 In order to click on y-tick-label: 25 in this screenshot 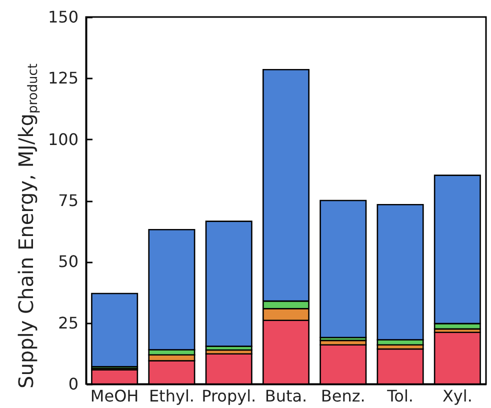, I will do `click(68, 322)`.